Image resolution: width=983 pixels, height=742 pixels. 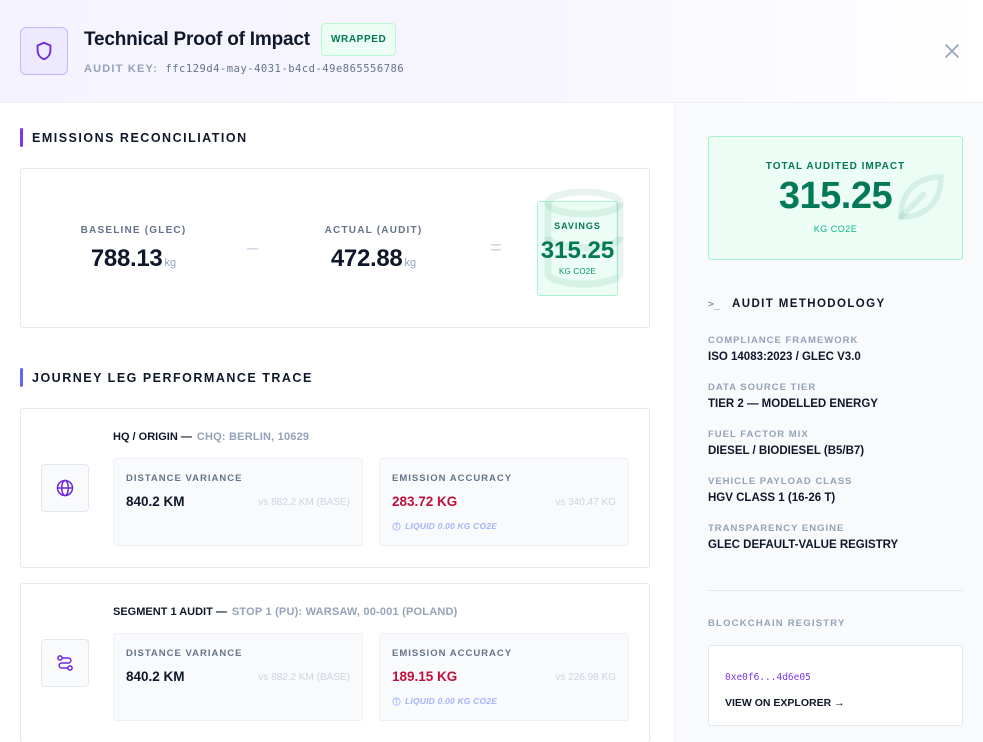 What do you see at coordinates (410, 263) in the screenshot?
I see `actual-unit: kg` at bounding box center [410, 263].